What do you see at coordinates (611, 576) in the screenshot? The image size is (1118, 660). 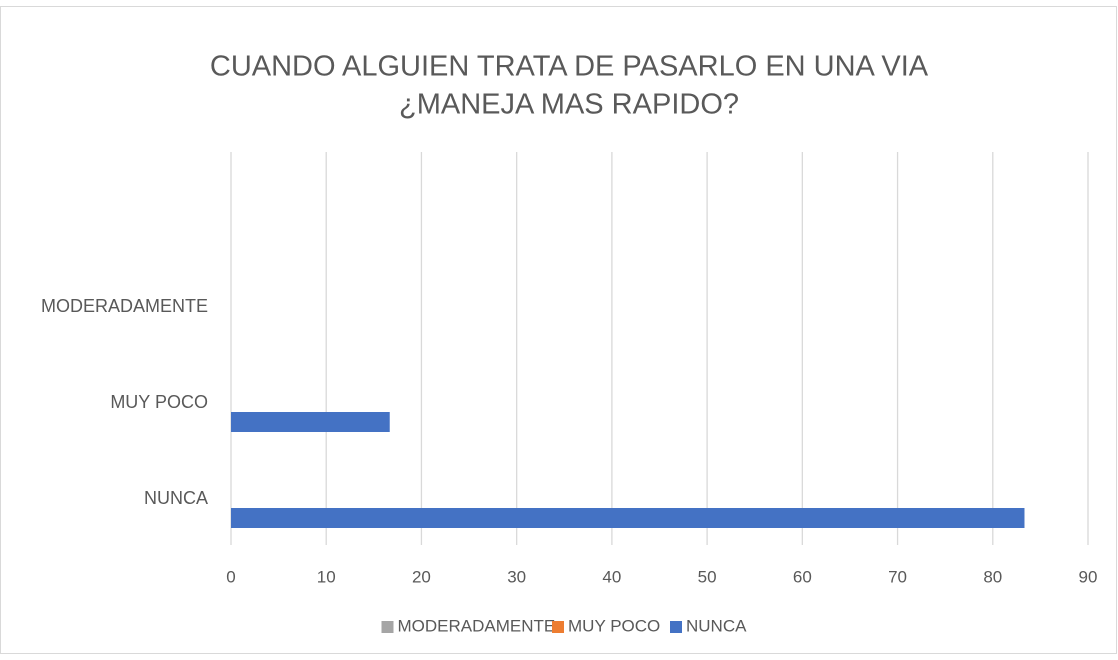 I see `x-tick-label: 40` at bounding box center [611, 576].